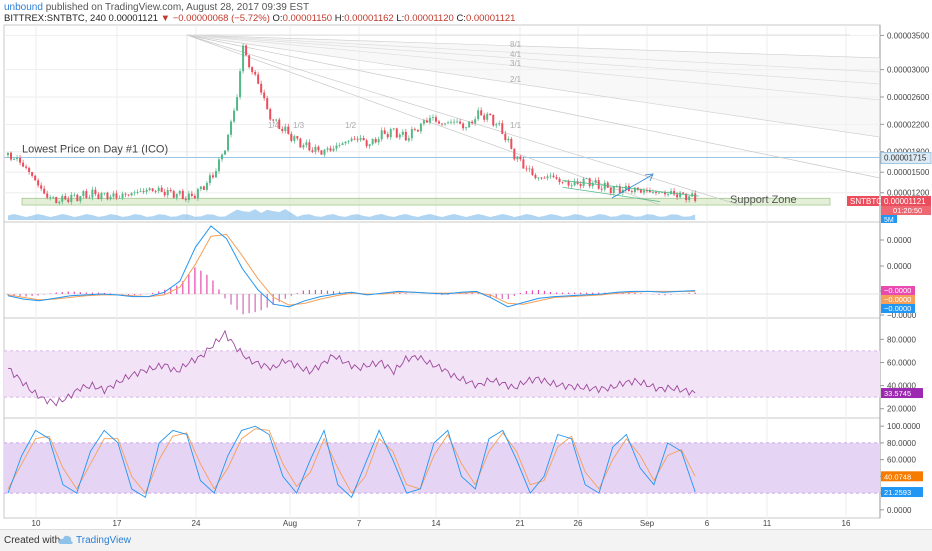 This screenshot has width=932, height=551. What do you see at coordinates (104, 540) in the screenshot?
I see `tradingview-brand: TradingView` at bounding box center [104, 540].